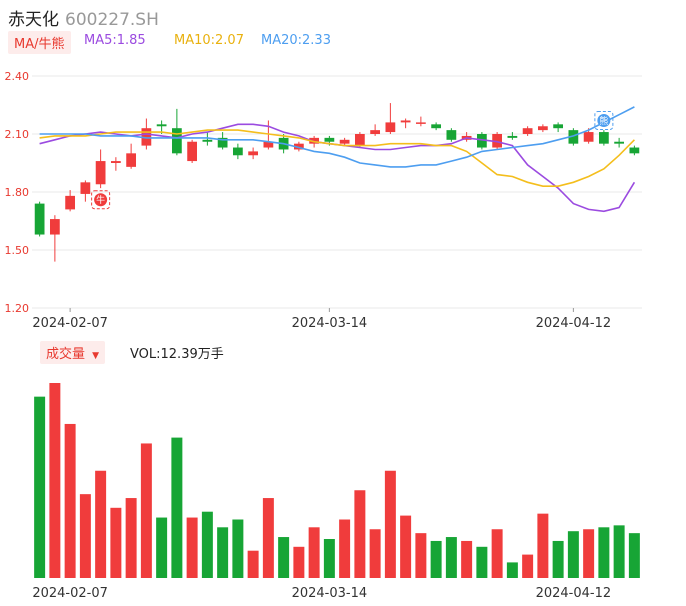 This screenshot has height=606, width=686. Describe the element at coordinates (96, 356) in the screenshot. I see `chevron-down-icon: ▼` at that location.